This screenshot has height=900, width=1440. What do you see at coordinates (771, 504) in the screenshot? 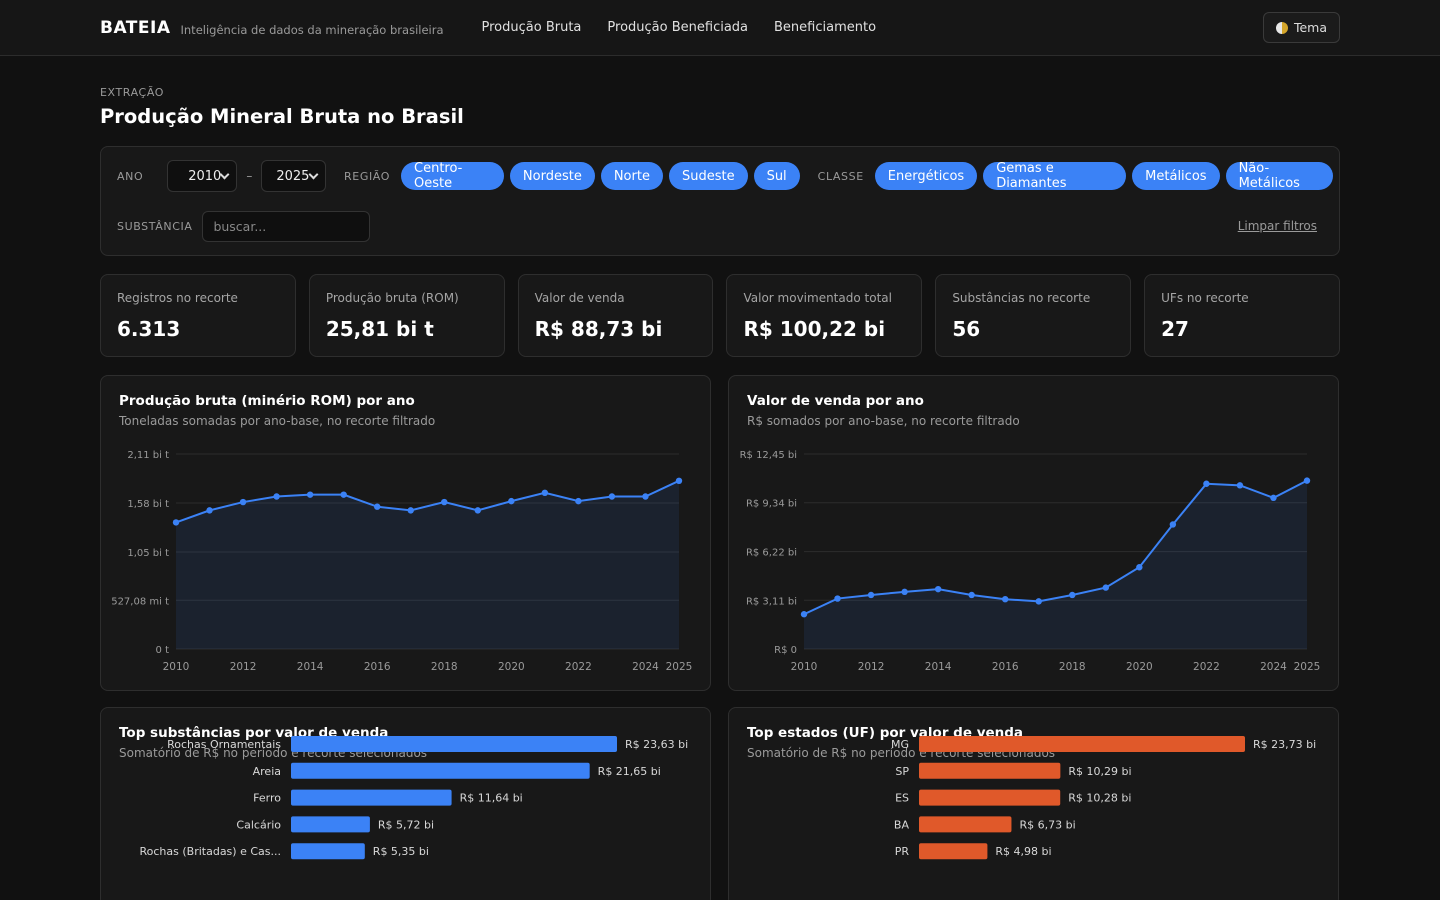
I see `y-tick-label: R$ 9,34 bi` at bounding box center [771, 504].